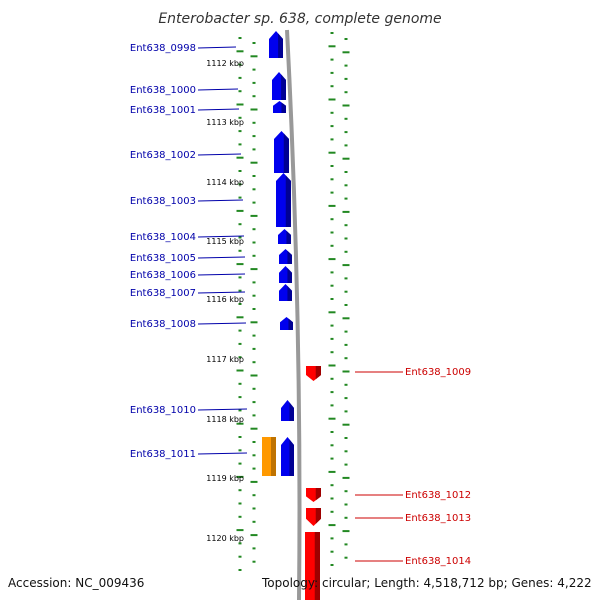 Image resolution: width=600 pixels, height=600 pixels. What do you see at coordinates (225, 359) in the screenshot?
I see `kbp-label: 1117 kbp` at bounding box center [225, 359].